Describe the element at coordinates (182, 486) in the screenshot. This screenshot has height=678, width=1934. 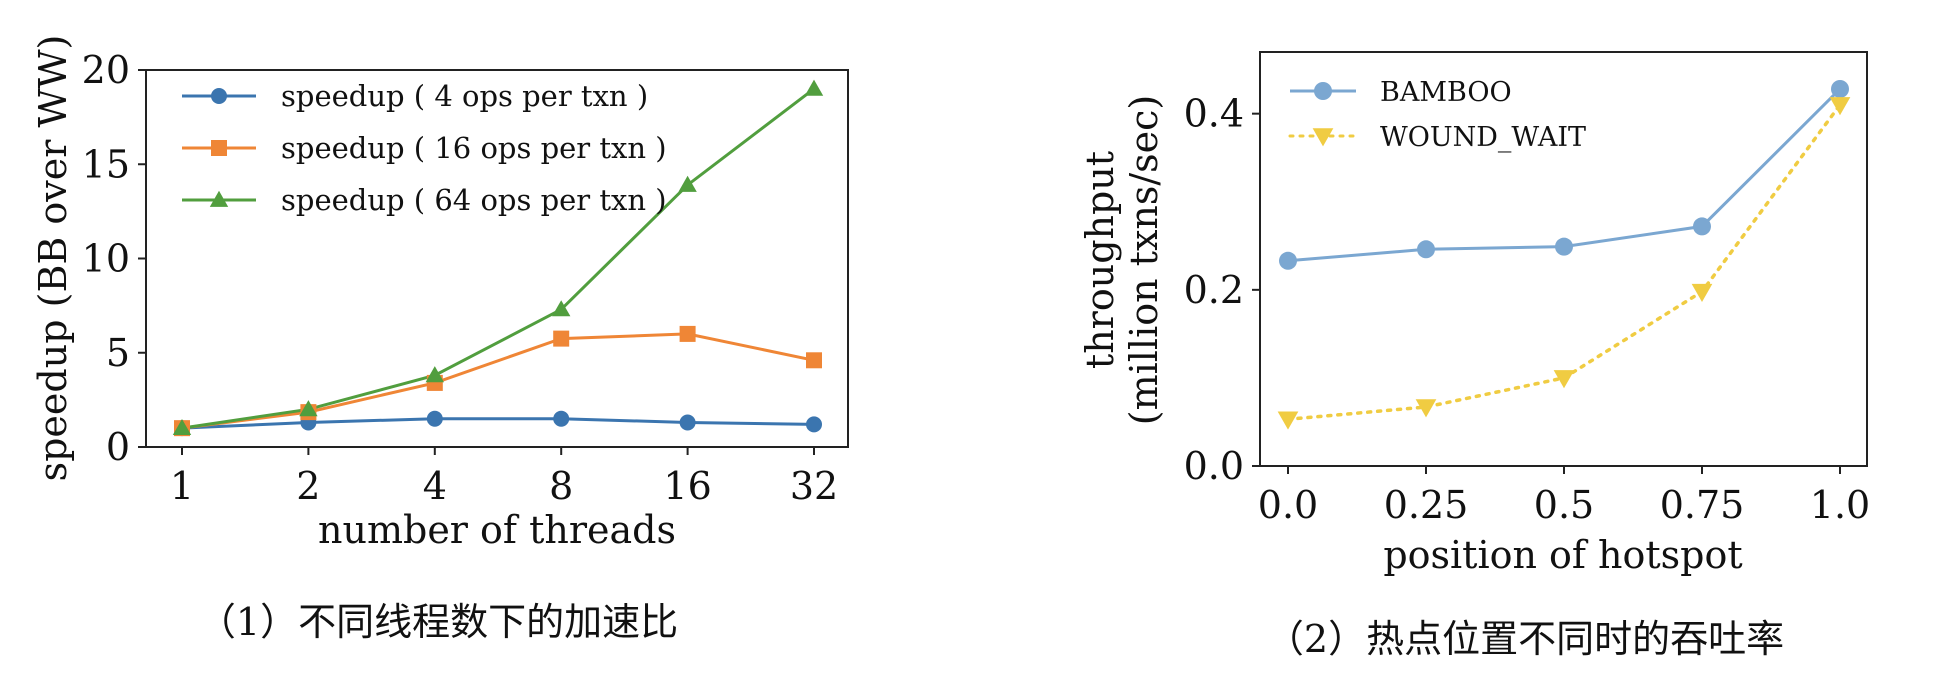
I see `chart1-x-tick-label: 1` at that location.